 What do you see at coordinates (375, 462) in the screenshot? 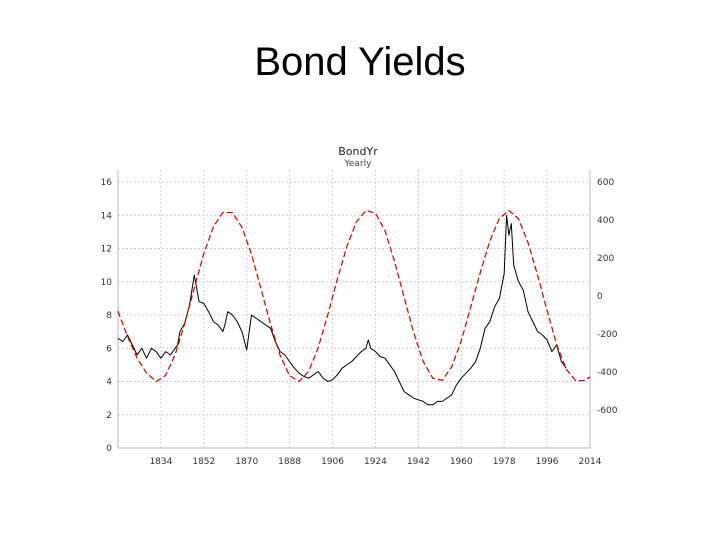
I see `x-tick-label: 1924` at bounding box center [375, 462].